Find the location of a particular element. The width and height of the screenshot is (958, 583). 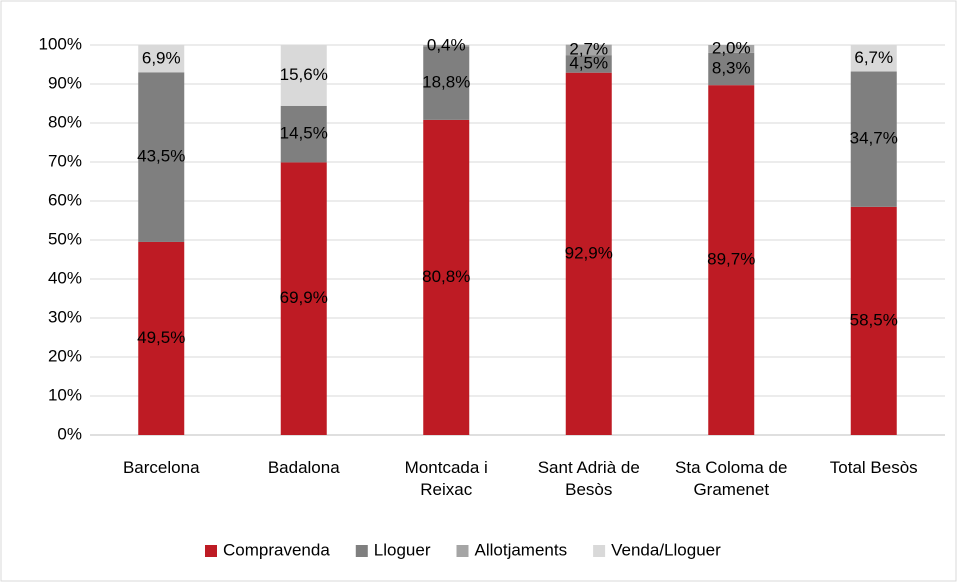

y-tick-label: 60% is located at coordinates (65, 199).